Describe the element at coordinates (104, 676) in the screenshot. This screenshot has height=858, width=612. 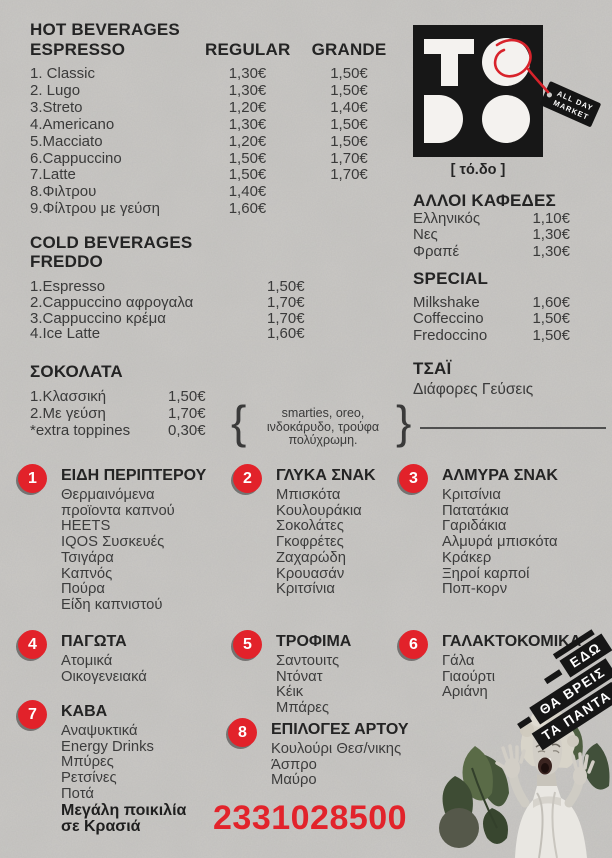
I see `section-item: Οικογενειακά` at that location.